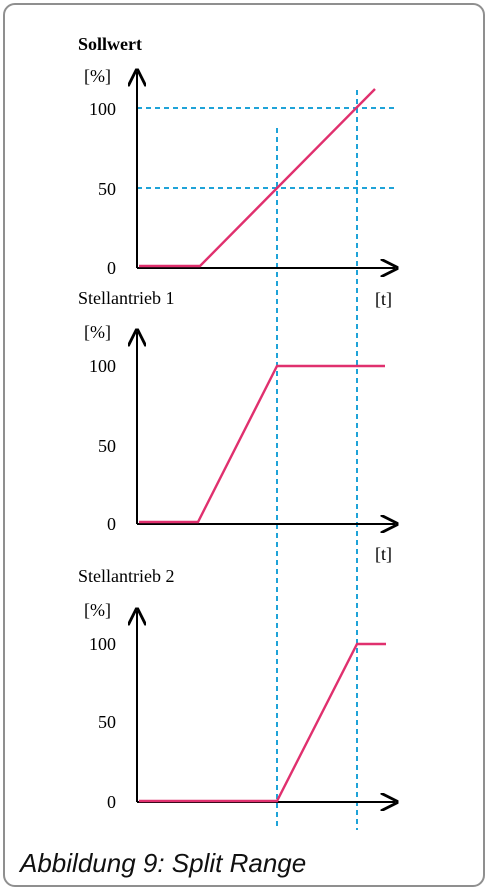 The image size is (490, 892). Describe the element at coordinates (110, 44) in the screenshot. I see `panel-title: Sollwert` at that location.